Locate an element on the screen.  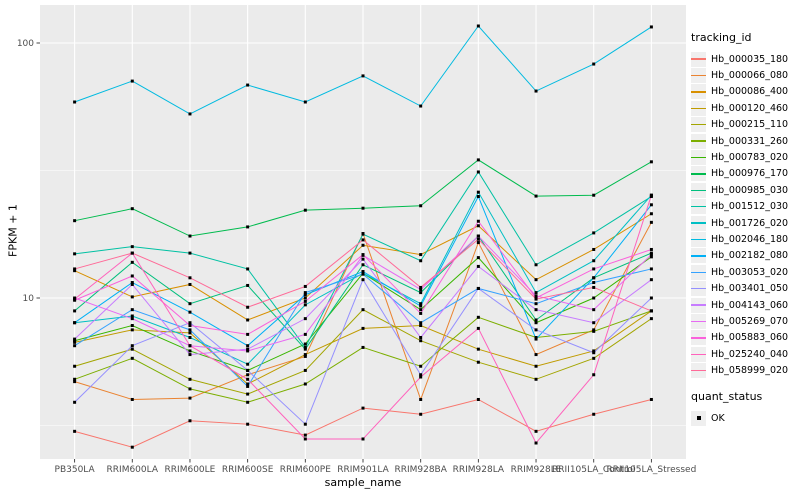
legend-item-label: Hb_000086_400 is located at coordinates (750, 92).